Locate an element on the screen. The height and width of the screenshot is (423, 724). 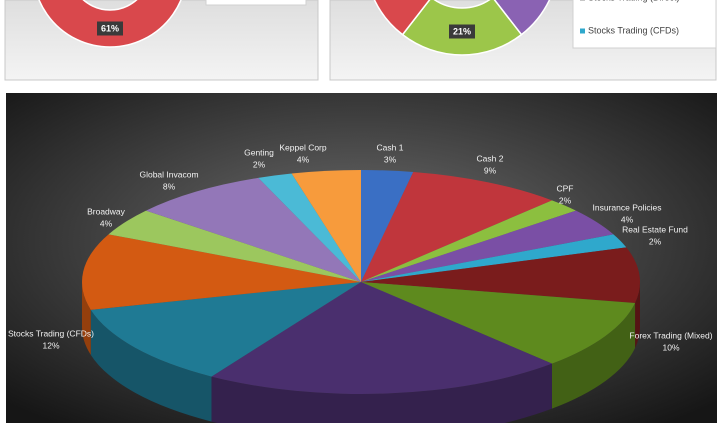
slice-label: Insurance Policies is located at coordinates (627, 207).